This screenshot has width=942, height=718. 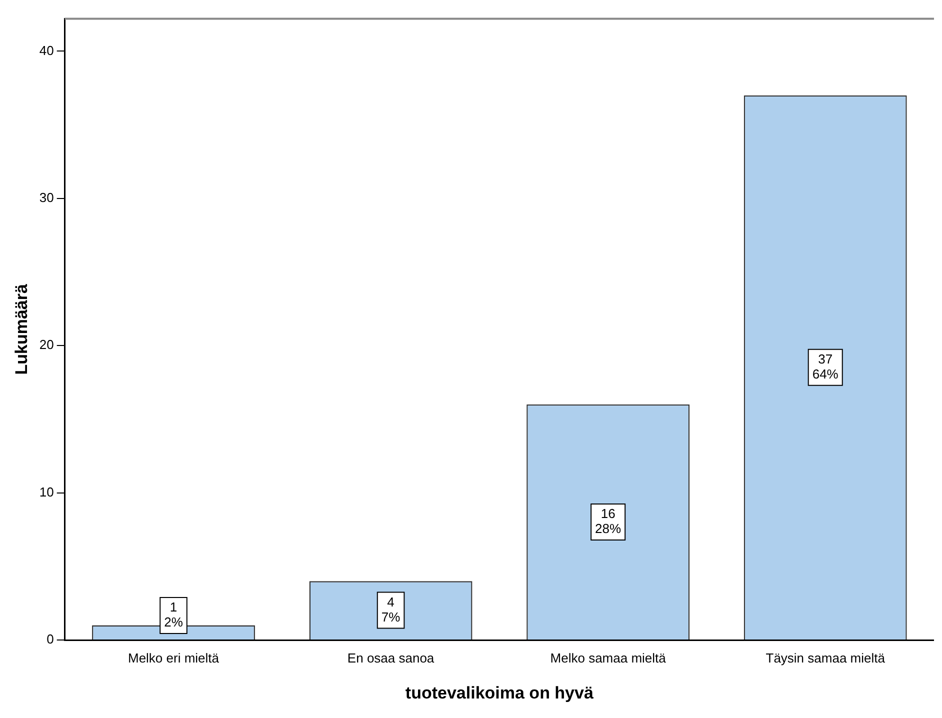 I want to click on x-tick-label: En osaa sanoa, so click(x=391, y=658).